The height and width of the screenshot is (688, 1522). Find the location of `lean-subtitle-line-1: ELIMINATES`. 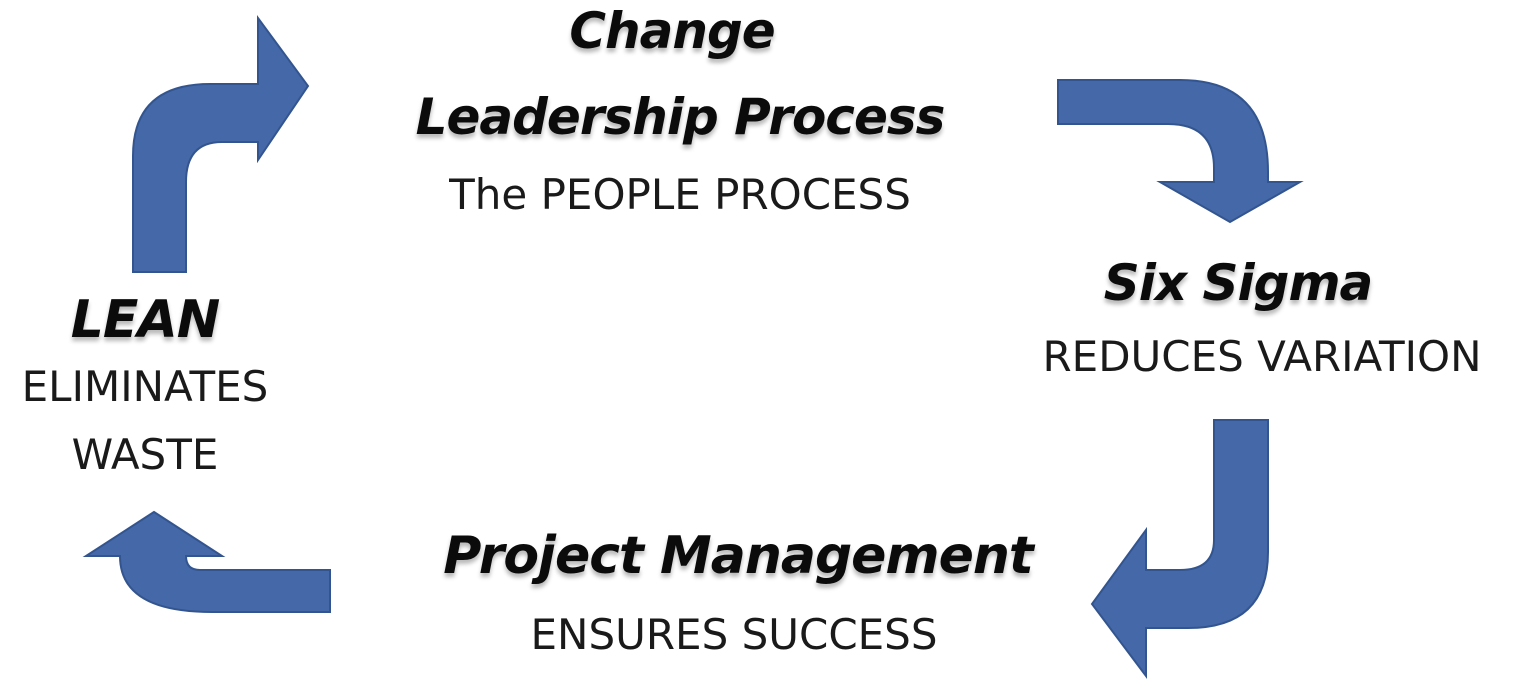

lean-subtitle-line-1: ELIMINATES is located at coordinates (145, 386).